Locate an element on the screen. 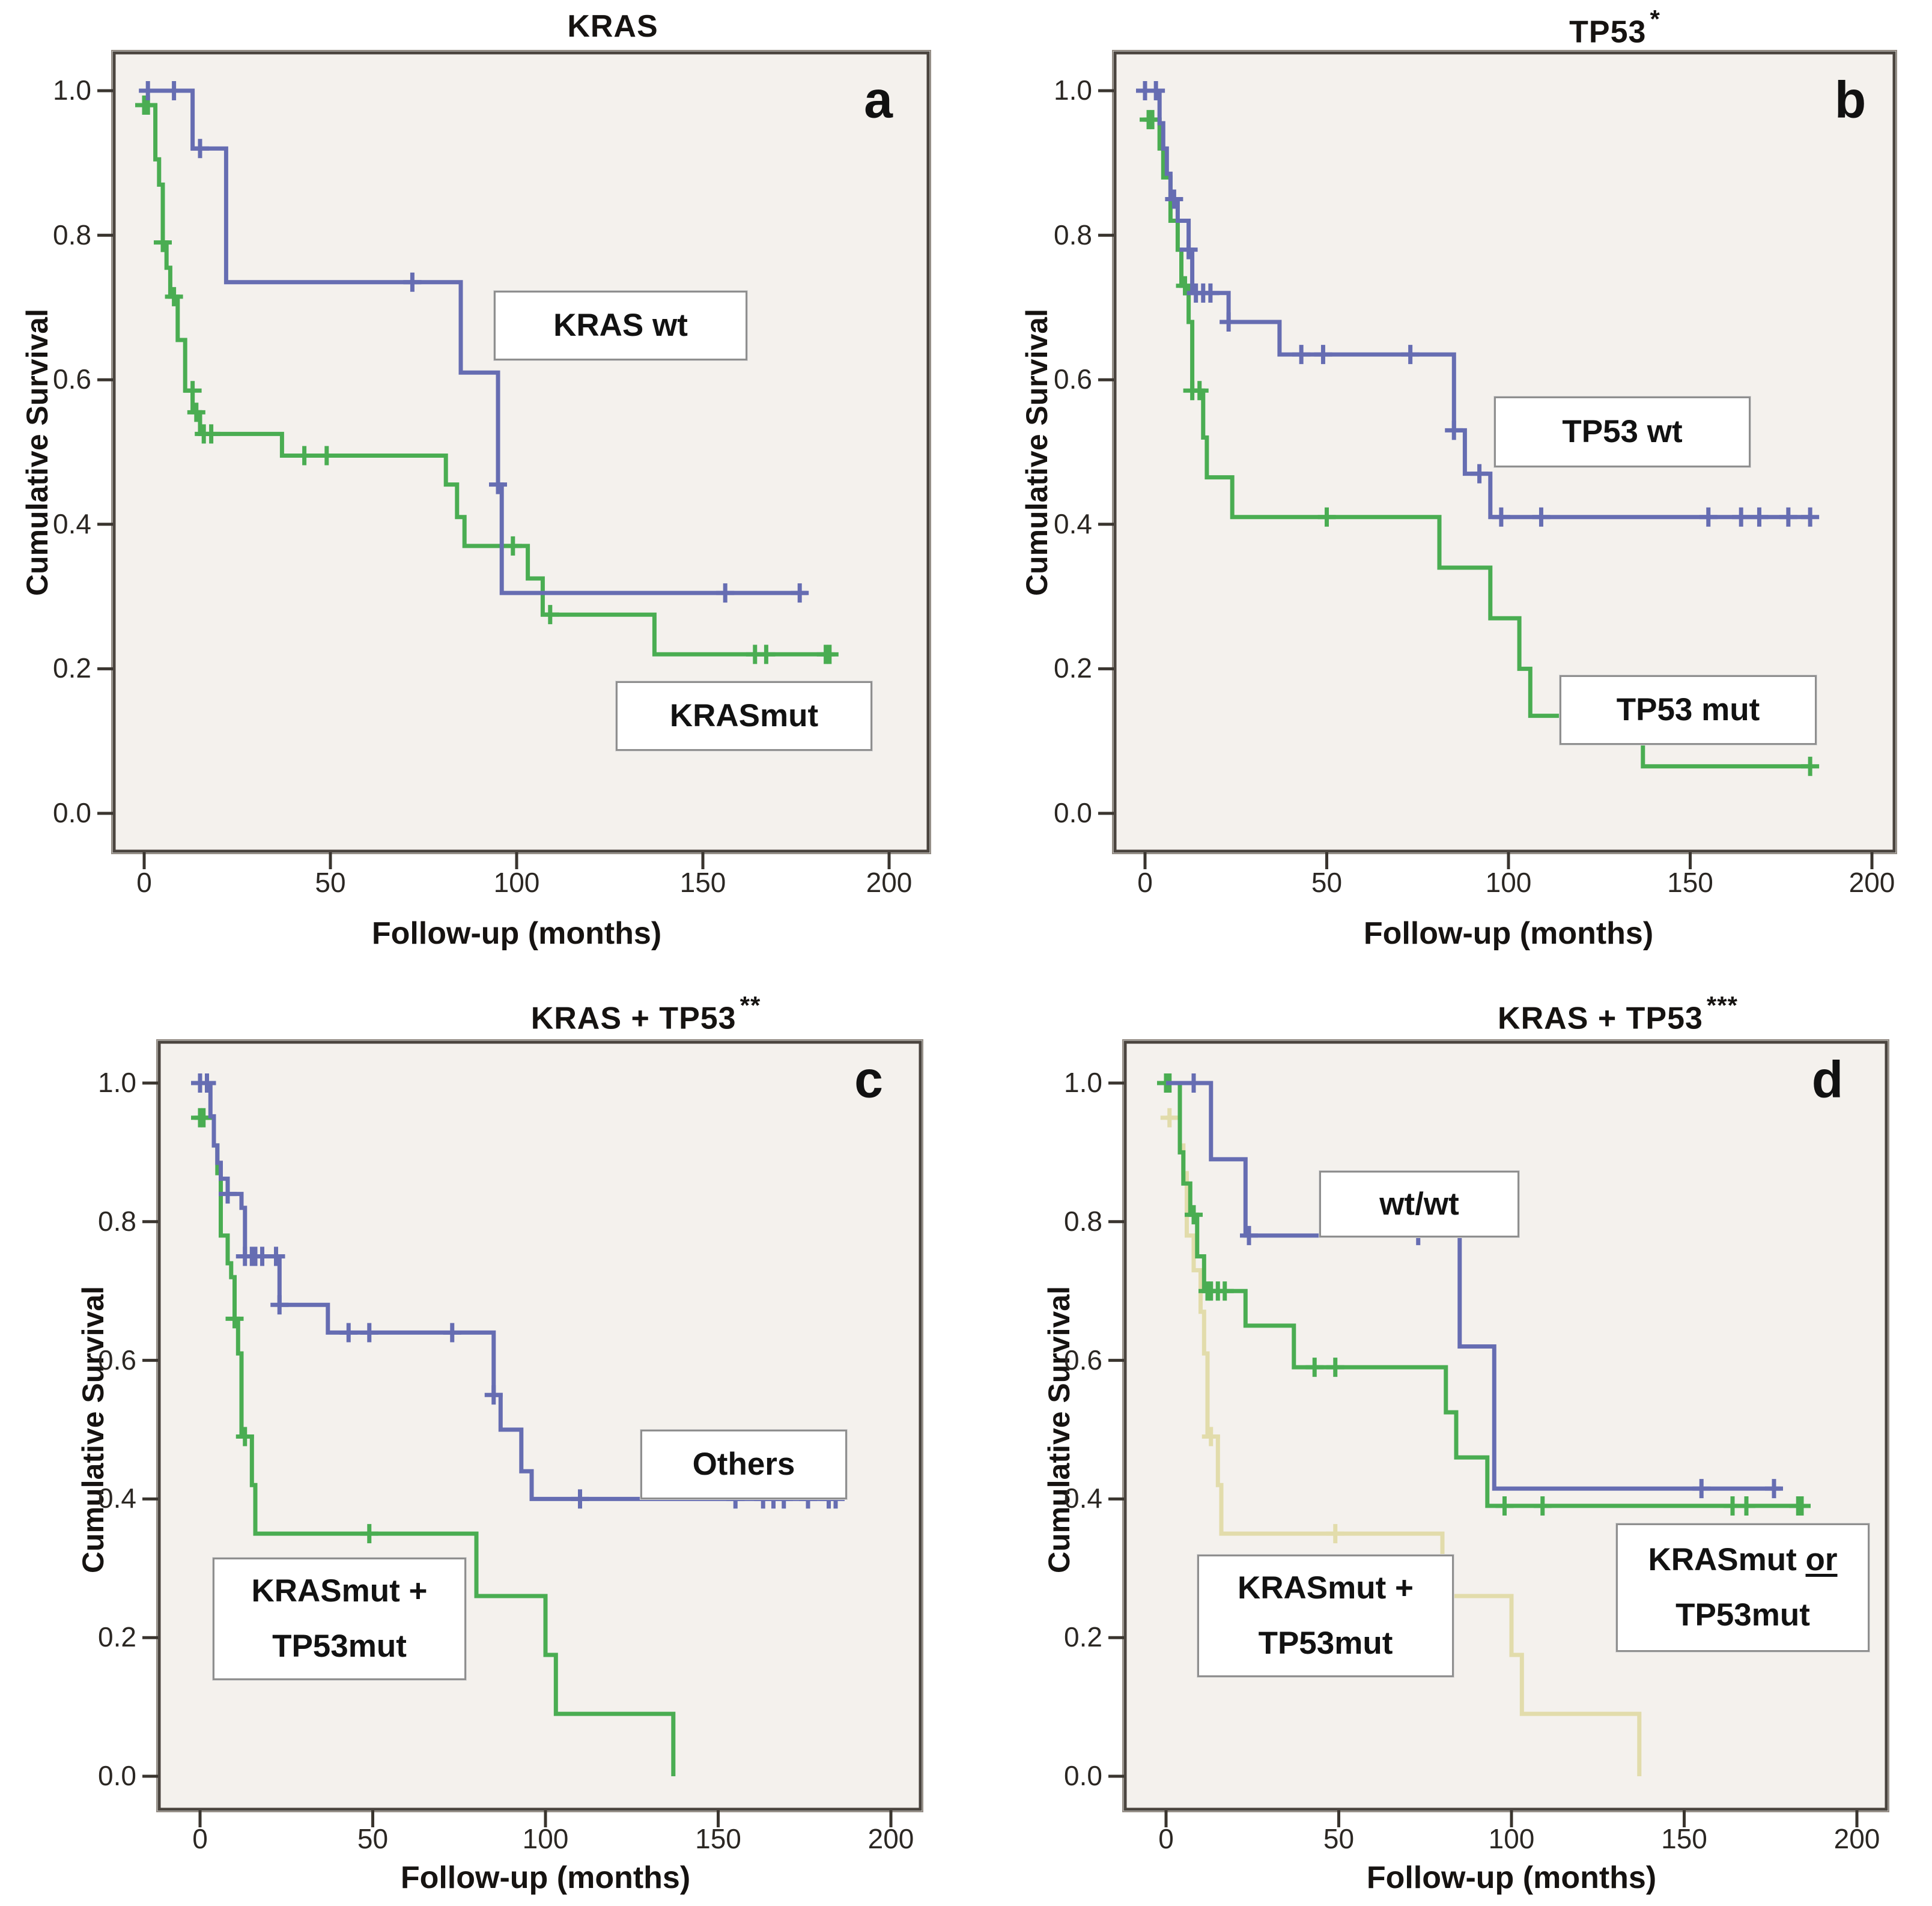 The image size is (1932, 1906). panel-title: KRAS + TP53 ** is located at coordinates (646, 1013).